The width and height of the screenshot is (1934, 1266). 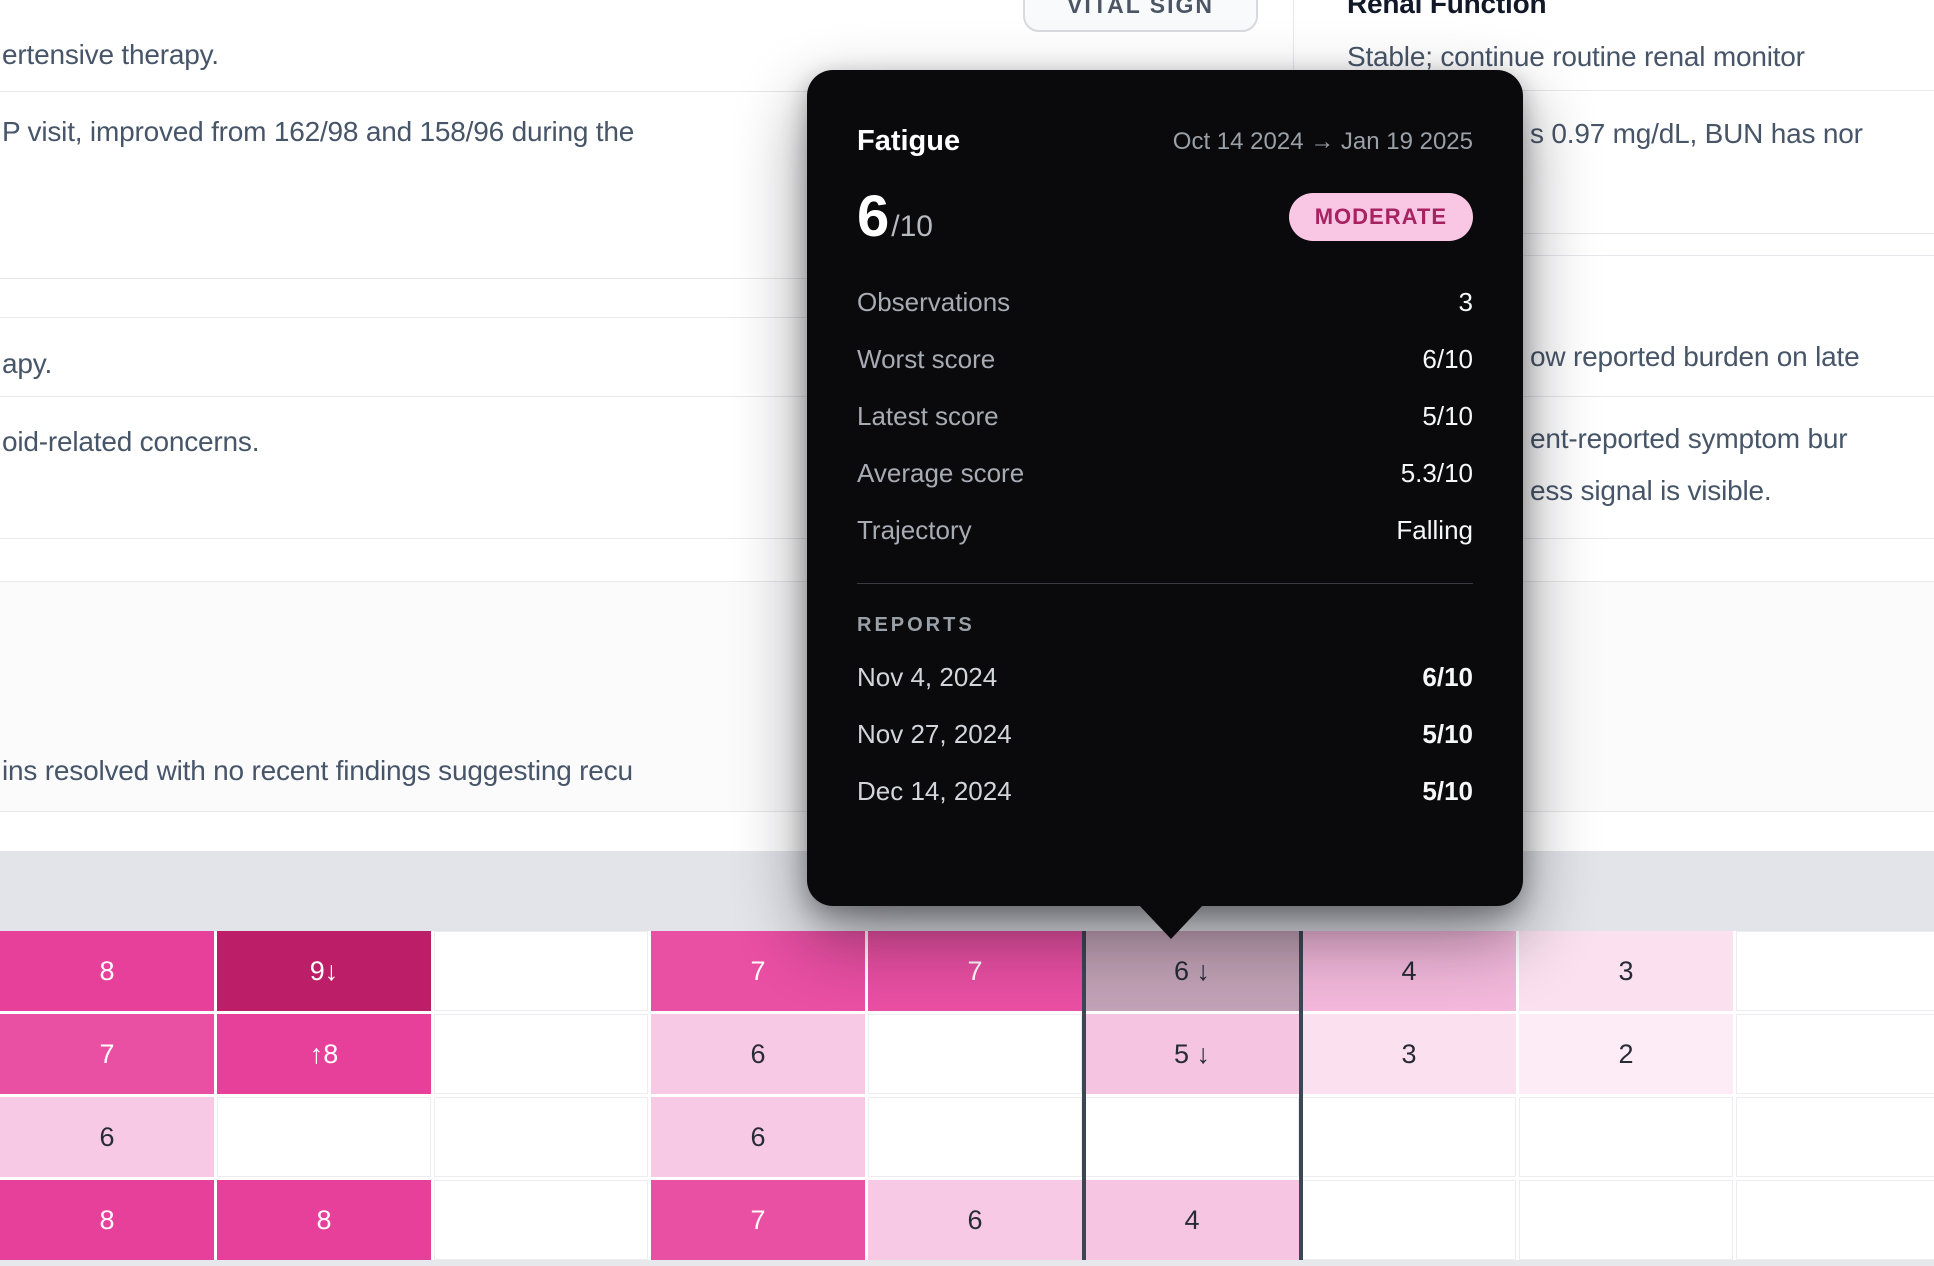 What do you see at coordinates (914, 530) in the screenshot?
I see `stat-label: Trajectory` at bounding box center [914, 530].